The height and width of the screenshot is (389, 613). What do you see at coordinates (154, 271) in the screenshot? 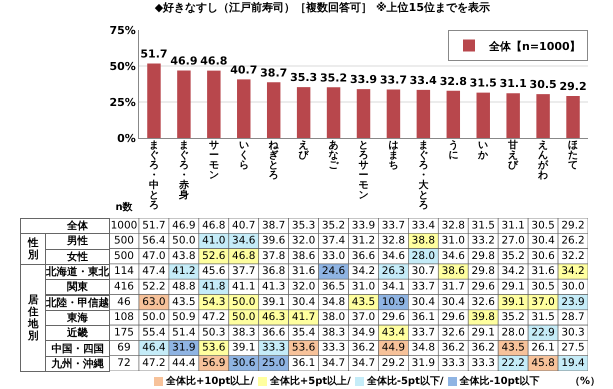
I see `data-label: 47.4` at bounding box center [154, 271].